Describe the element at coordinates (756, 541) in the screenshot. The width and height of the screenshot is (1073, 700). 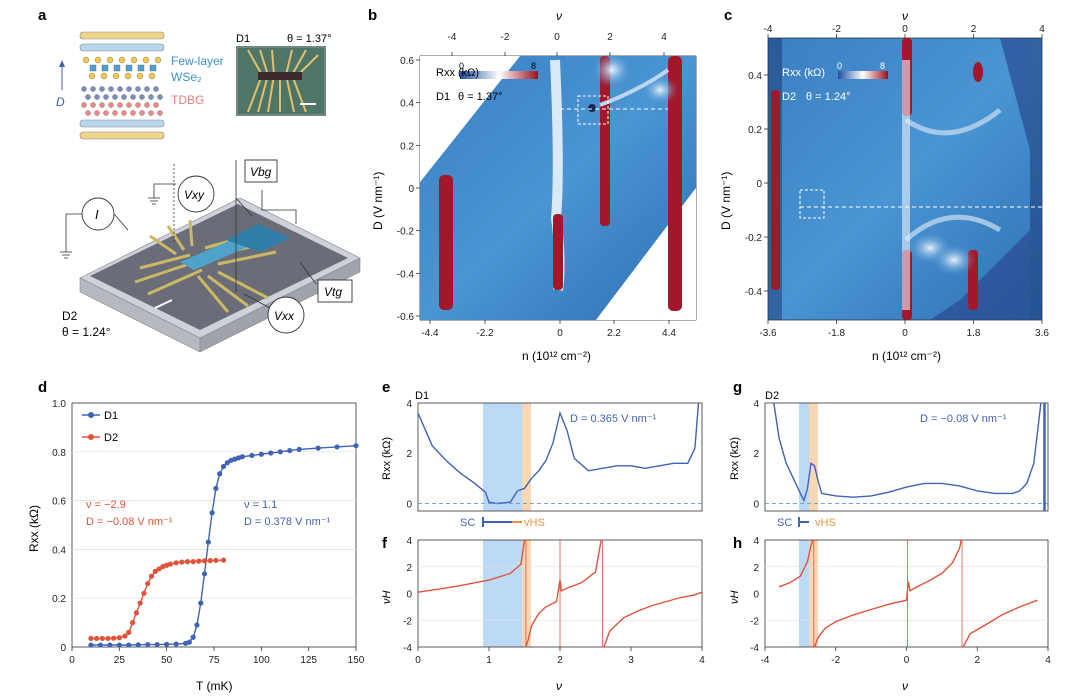
I see `plot-h-ytick-label: 4` at that location.